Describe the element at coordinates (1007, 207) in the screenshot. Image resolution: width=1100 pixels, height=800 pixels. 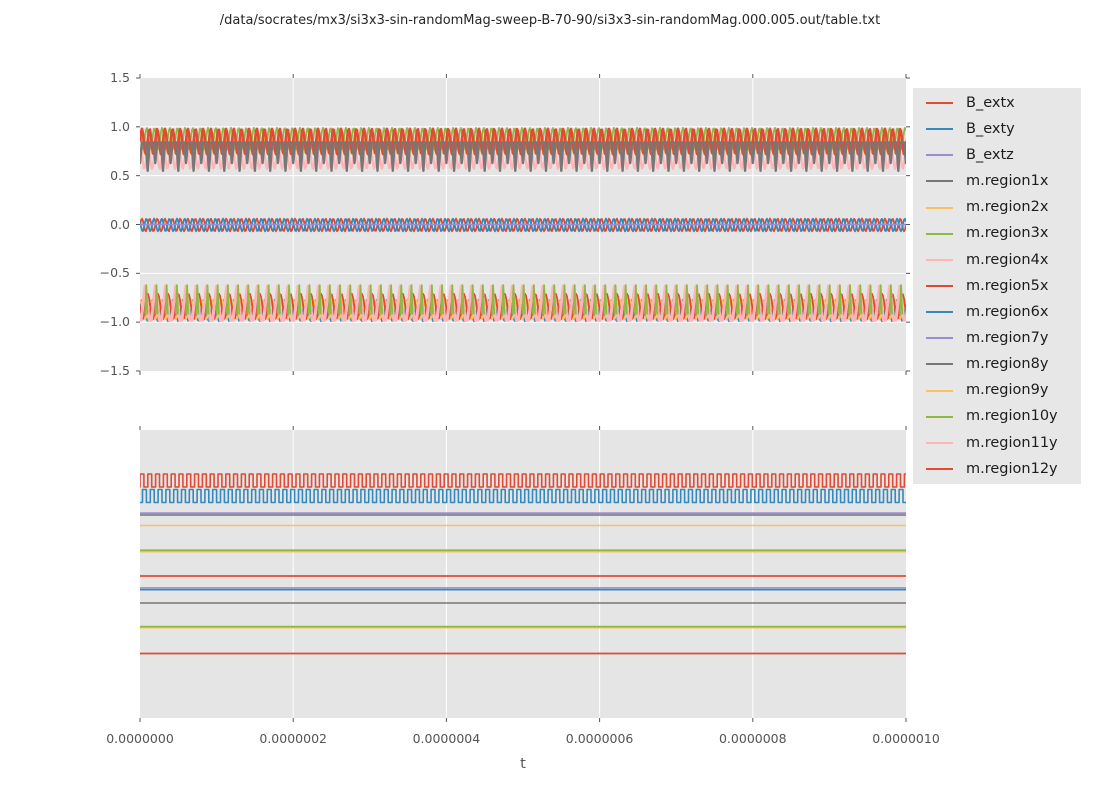
I see `legend-label: m.region2x` at that location.